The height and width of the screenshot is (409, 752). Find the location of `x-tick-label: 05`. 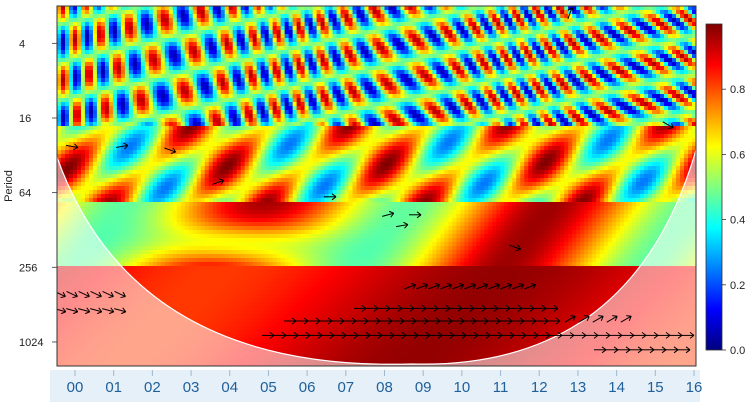

x-tick-label: 05 is located at coordinates (268, 387).